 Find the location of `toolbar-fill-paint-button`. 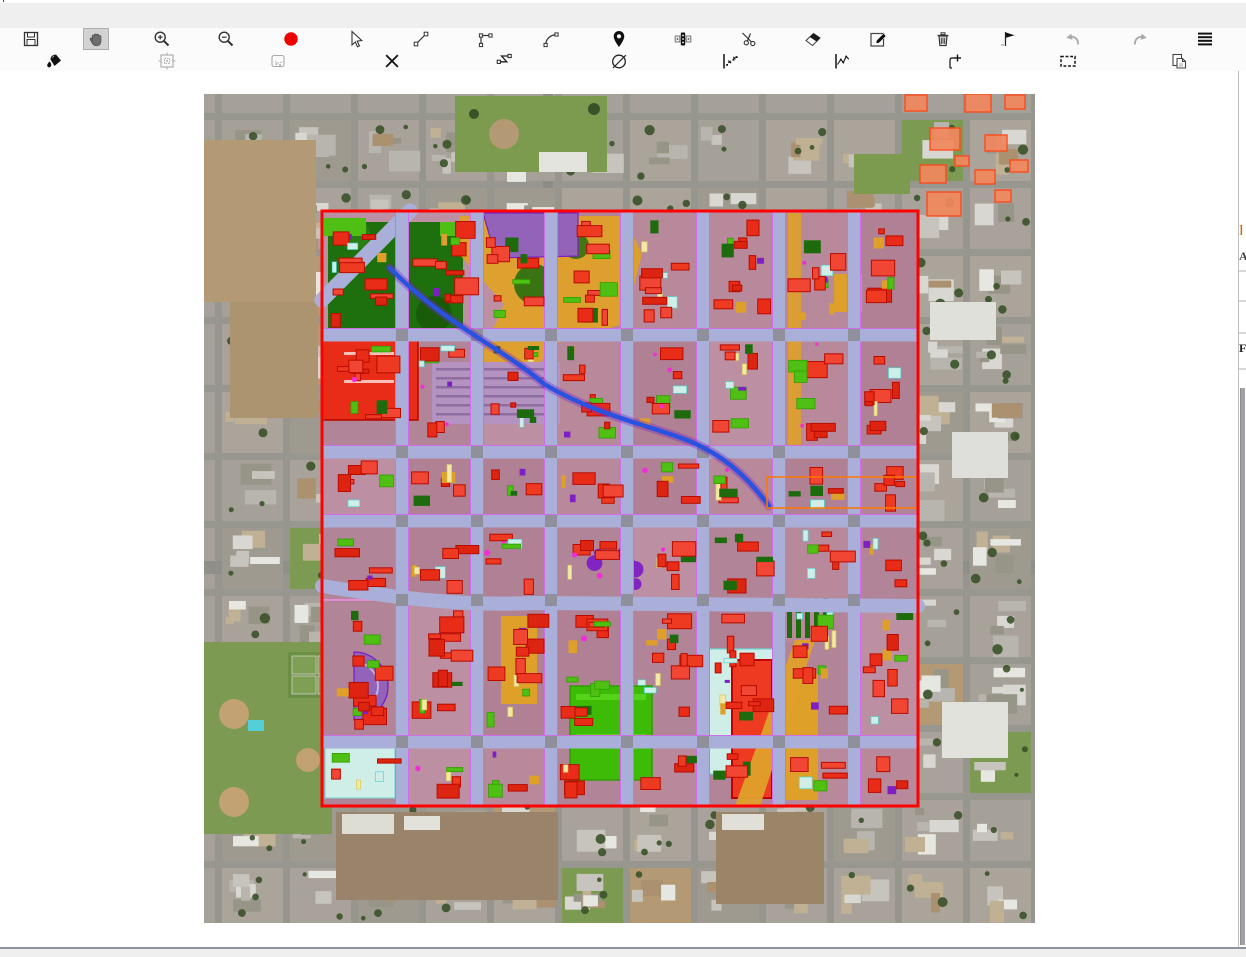

toolbar-fill-paint-button is located at coordinates (54, 61).